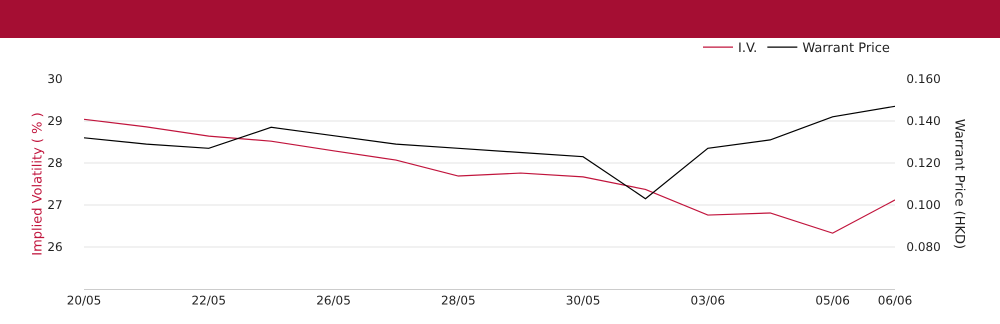  What do you see at coordinates (458, 300) in the screenshot?
I see `x-tick-label: 28/05` at bounding box center [458, 300].